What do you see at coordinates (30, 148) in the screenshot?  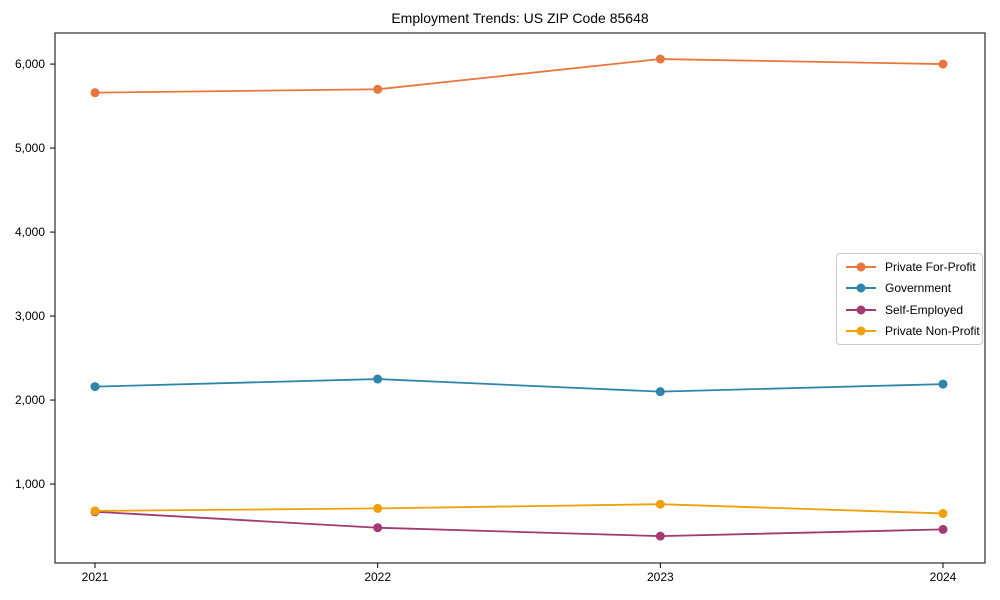 I see `y-tick-label: 5,000` at bounding box center [30, 148].